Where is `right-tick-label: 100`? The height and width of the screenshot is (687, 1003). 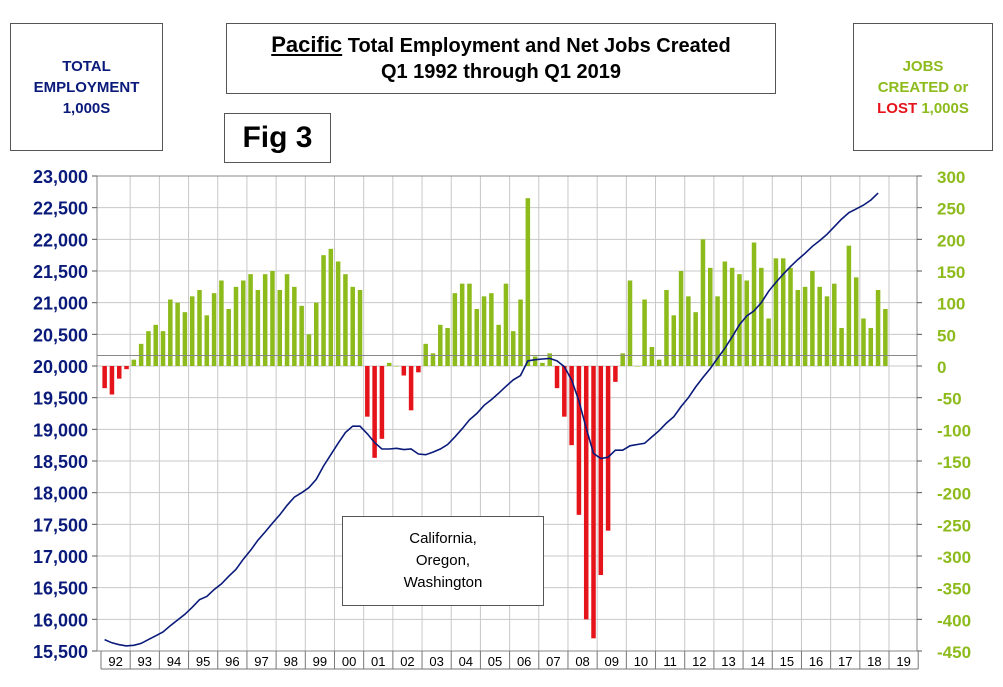 right-tick-label: 100 is located at coordinates (951, 304).